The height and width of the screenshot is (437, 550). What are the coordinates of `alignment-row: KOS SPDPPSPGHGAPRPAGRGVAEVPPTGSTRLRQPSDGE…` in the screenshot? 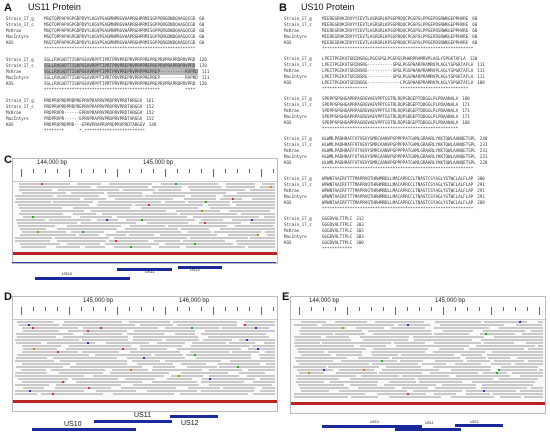 It's located at (415, 123).